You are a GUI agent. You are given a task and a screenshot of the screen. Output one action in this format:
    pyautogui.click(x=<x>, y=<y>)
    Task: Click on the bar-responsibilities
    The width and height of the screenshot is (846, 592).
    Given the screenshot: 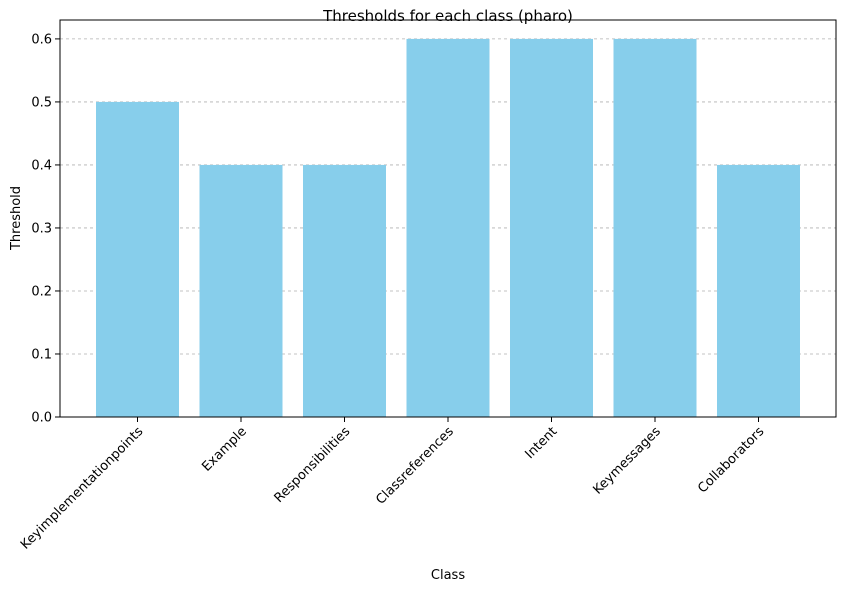 What is the action you would take?
    pyautogui.click(x=344, y=290)
    